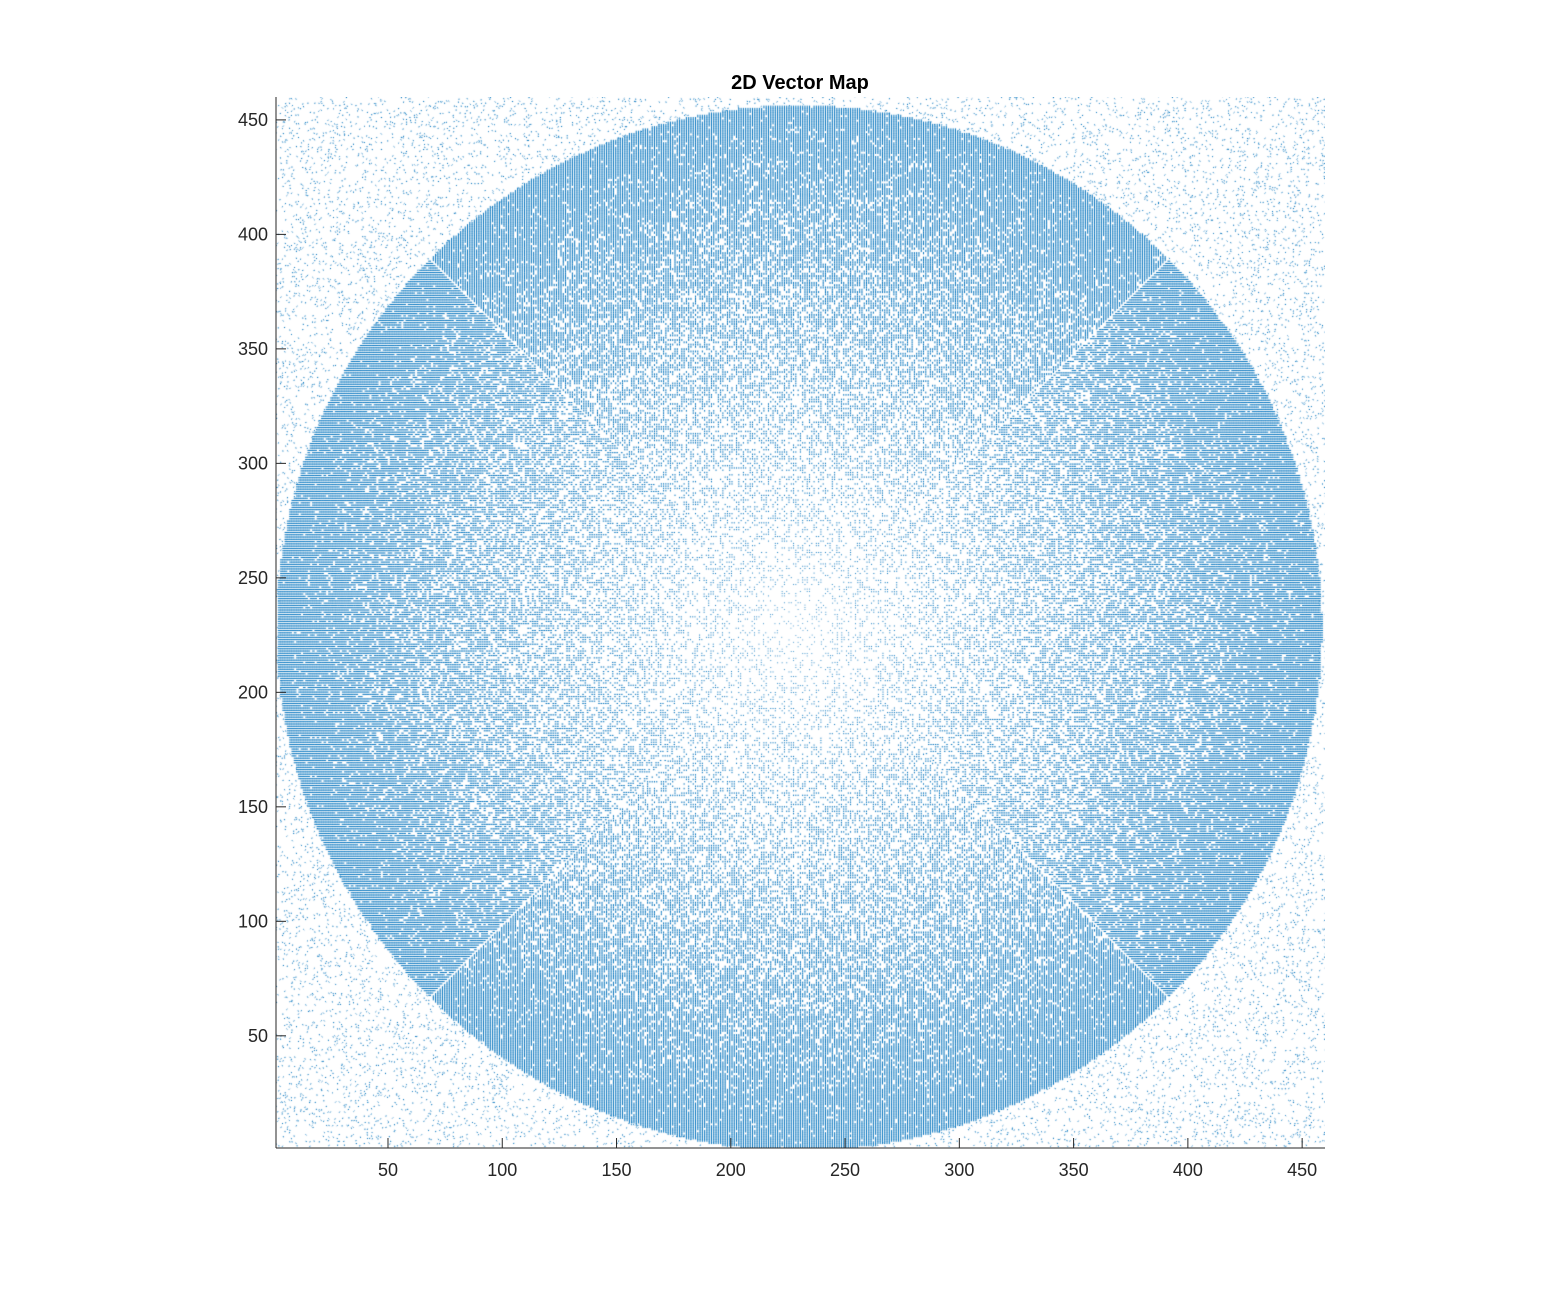  What do you see at coordinates (253, 692) in the screenshot?
I see `y-tick-label: 200` at bounding box center [253, 692].